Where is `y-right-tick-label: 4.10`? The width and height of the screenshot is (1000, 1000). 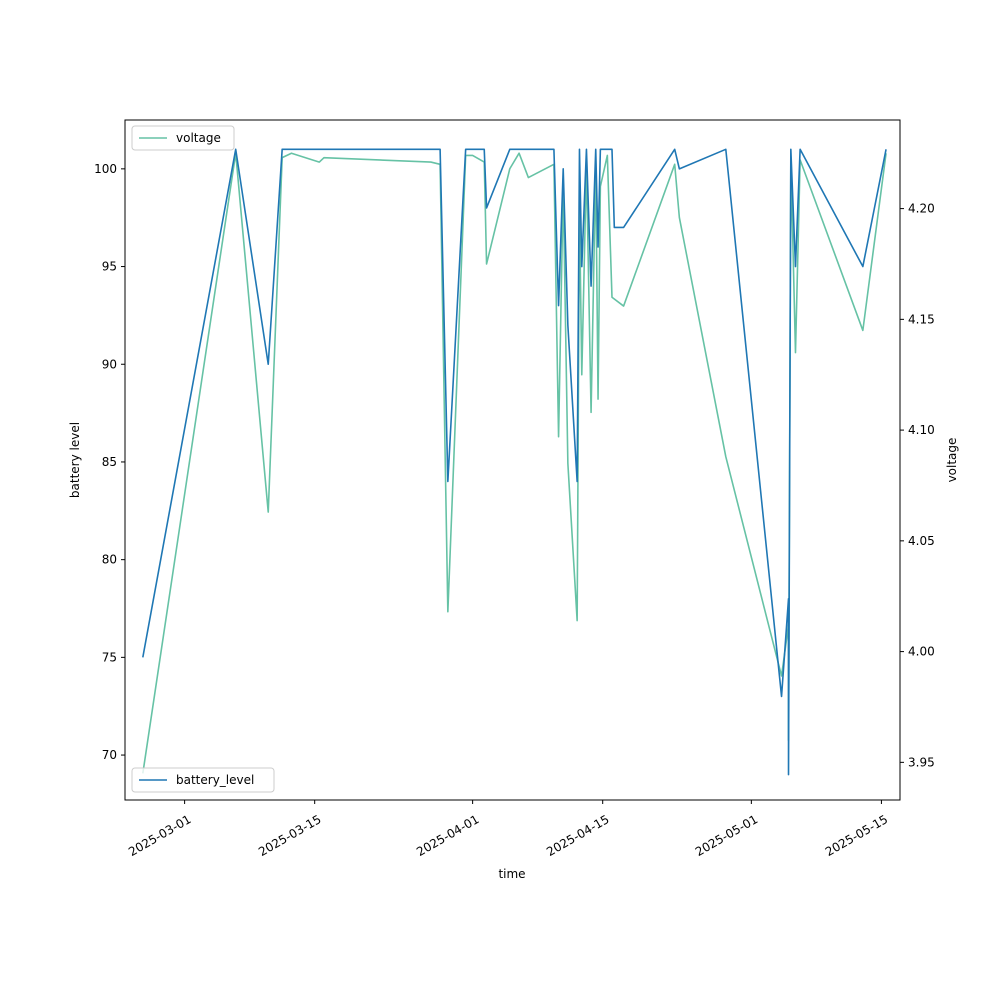 y-right-tick-label: 4.10 is located at coordinates (921, 430).